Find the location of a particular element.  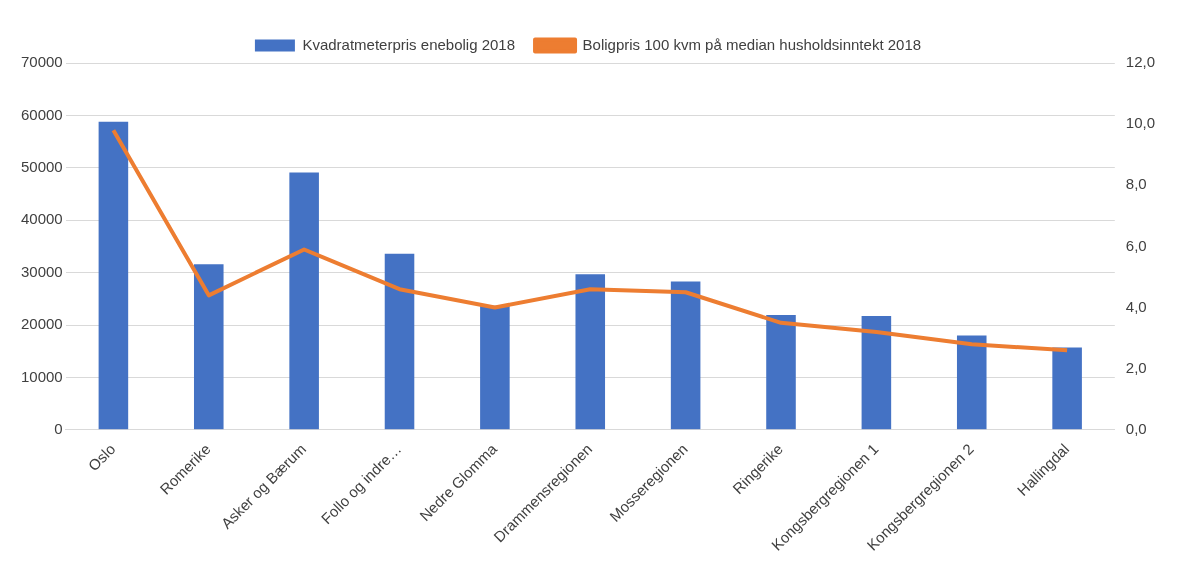

y-tick-label: 40000 is located at coordinates (41, 219).